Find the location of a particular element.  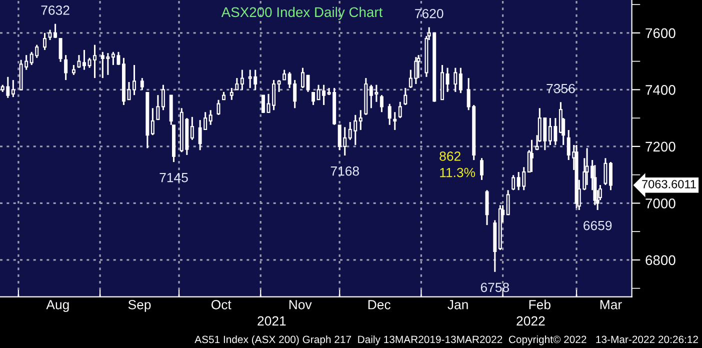

chart-title: ASX200 Index Daily Chart is located at coordinates (302, 13).